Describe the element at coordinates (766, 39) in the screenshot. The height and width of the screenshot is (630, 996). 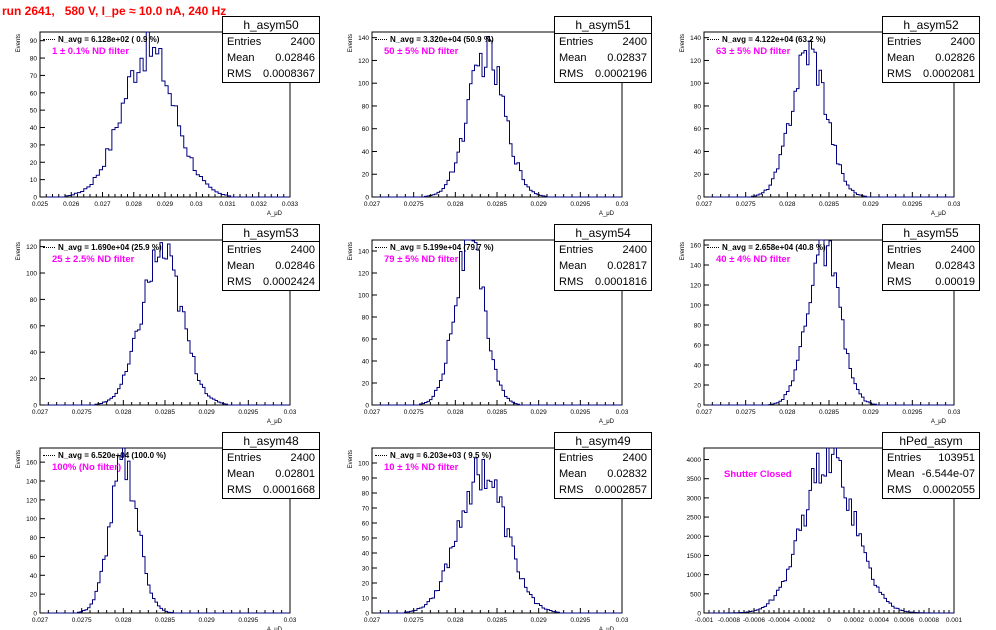
I see `navg-label: N_avg = 4.122e+04 (63.2 %)` at that location.